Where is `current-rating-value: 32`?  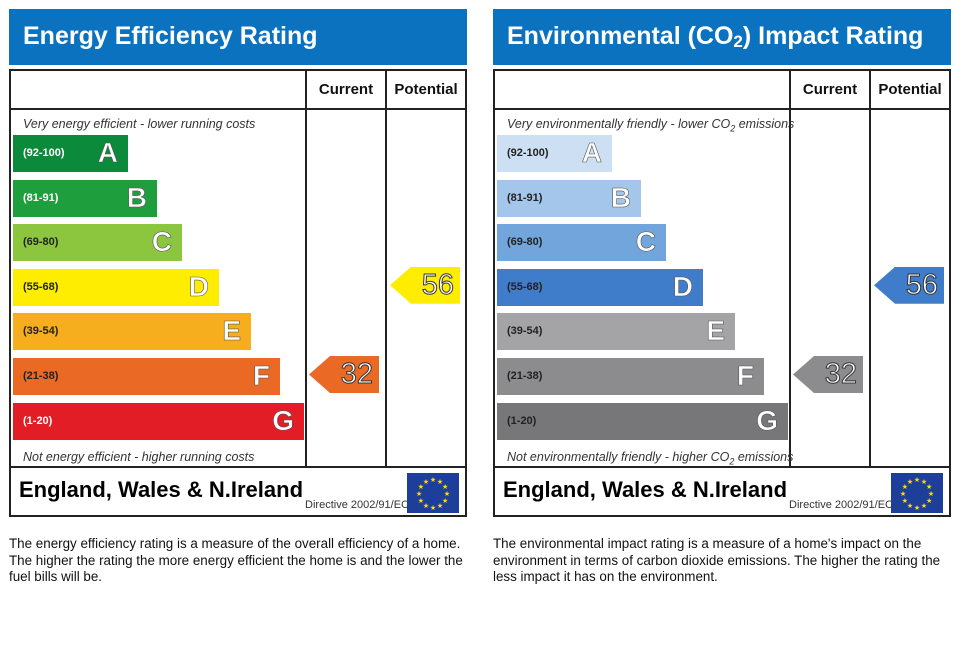
current-rating-value: 32 is located at coordinates (840, 374).